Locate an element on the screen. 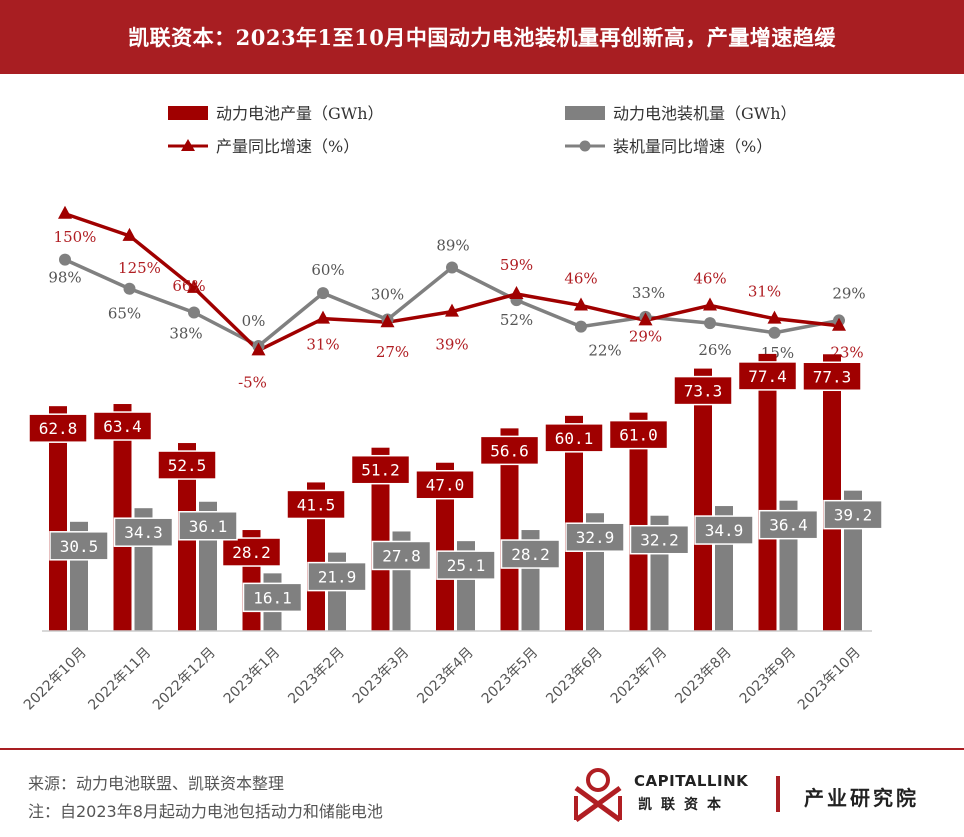  legend-item-4: 装机量同比增速（%） is located at coordinates (668, 146).